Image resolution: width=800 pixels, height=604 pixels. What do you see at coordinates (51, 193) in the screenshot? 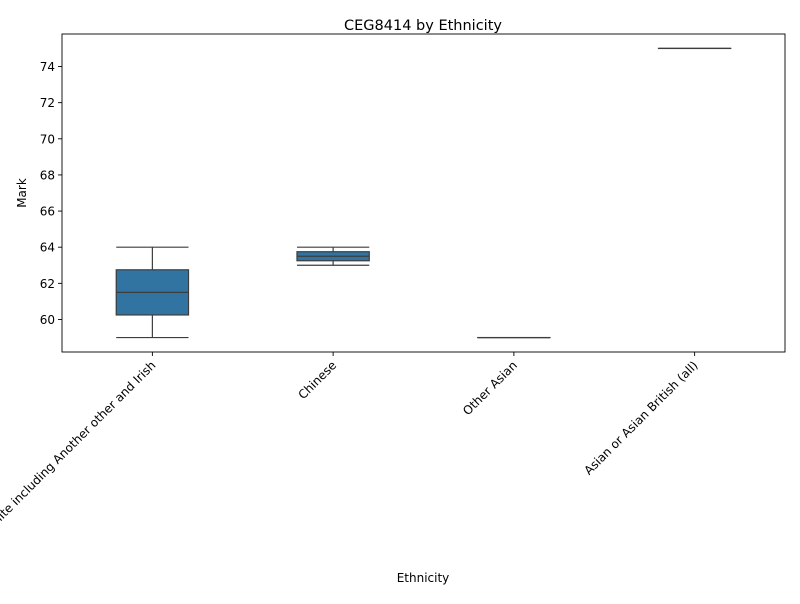
I see `y-axis-ticks: 60 62 64 66 68 70 72 74` at bounding box center [51, 193].